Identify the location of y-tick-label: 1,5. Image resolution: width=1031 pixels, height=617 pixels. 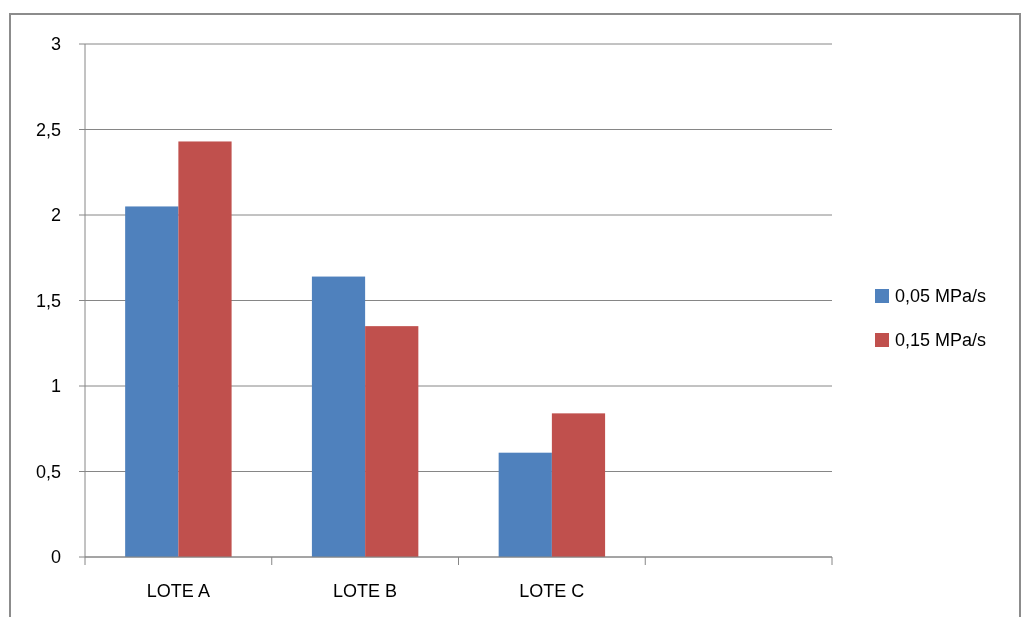
(48, 300).